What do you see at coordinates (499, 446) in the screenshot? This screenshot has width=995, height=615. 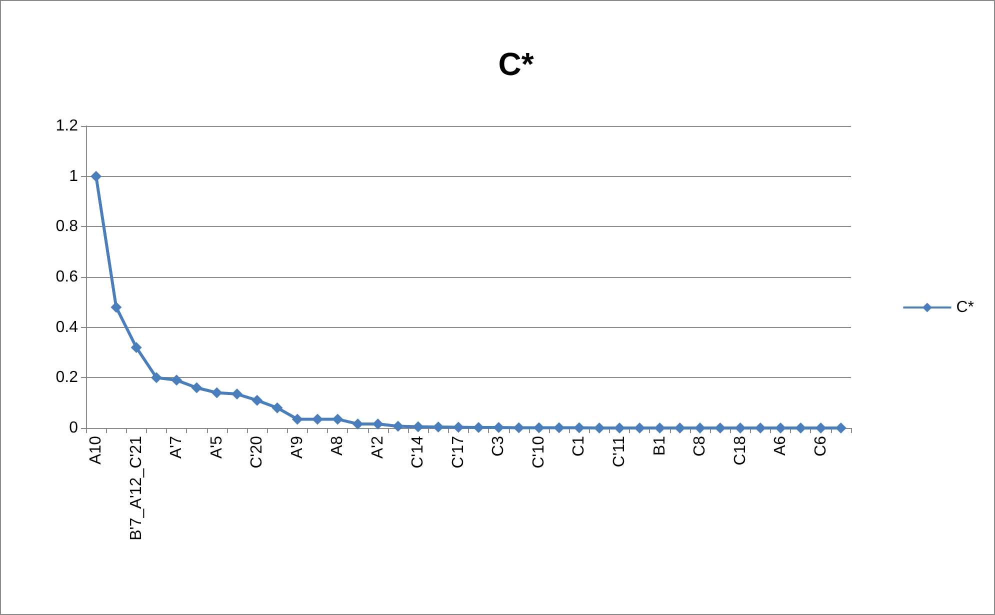 I see `x-tick-label: C3` at bounding box center [499, 446].